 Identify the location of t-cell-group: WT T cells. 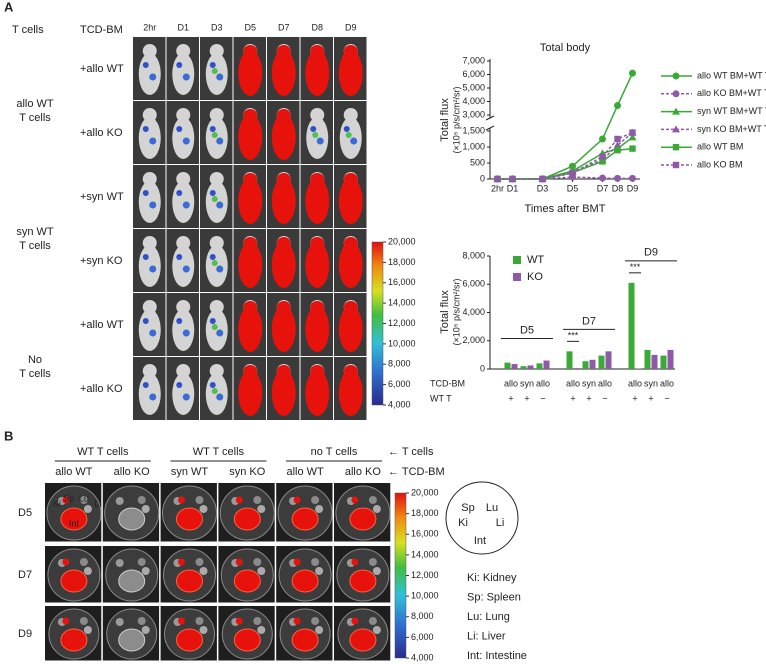
(103, 452).